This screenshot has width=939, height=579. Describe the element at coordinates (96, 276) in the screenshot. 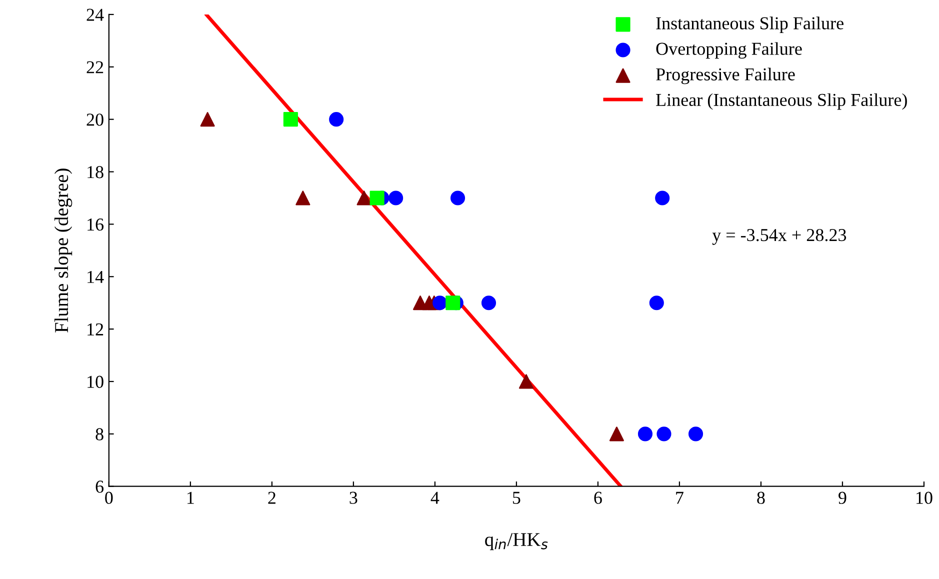

I see `y-tick-label: 14` at that location.